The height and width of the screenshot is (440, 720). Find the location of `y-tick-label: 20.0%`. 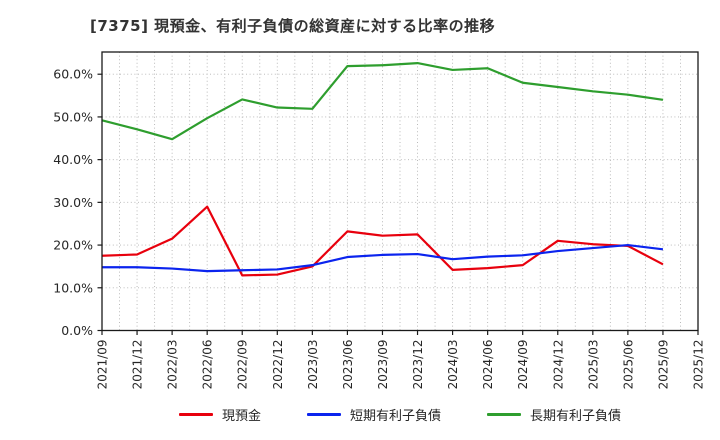

y-tick-label: 20.0% is located at coordinates (73, 245).